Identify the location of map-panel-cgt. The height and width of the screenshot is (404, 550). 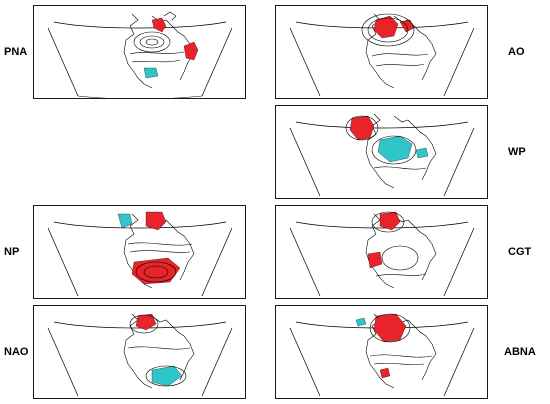
(381, 252).